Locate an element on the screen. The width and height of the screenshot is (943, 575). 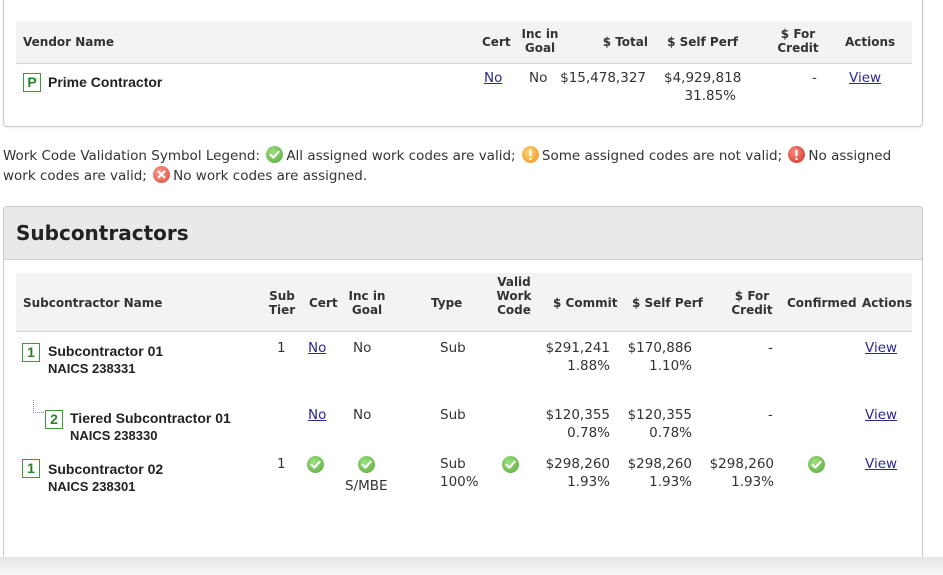
col-sub-cert: Cert is located at coordinates (323, 303).